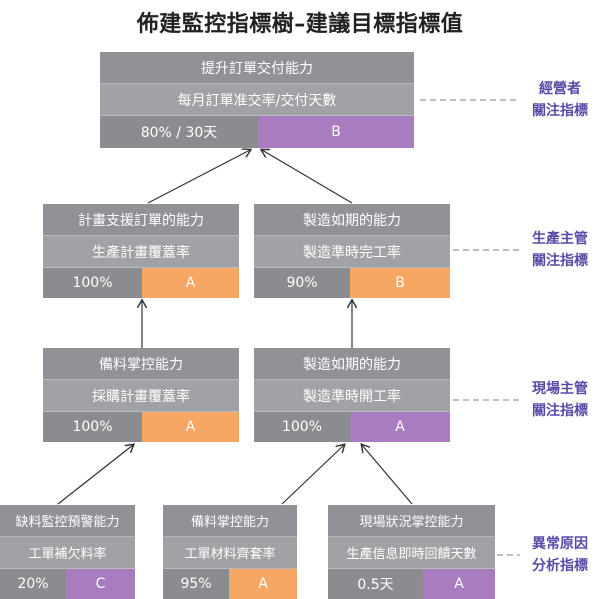  I want to click on node-s2: 製造如期的能力 製造準時開工率 100% A, so click(352, 395).